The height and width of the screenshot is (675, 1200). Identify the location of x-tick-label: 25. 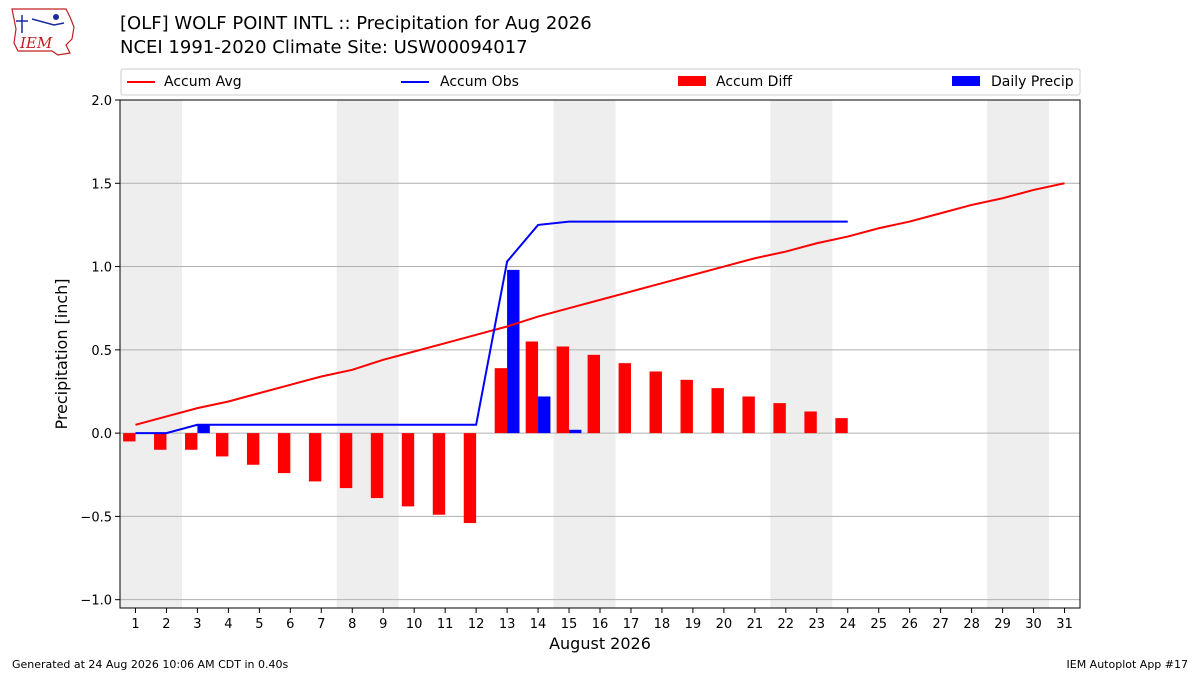
(878, 624).